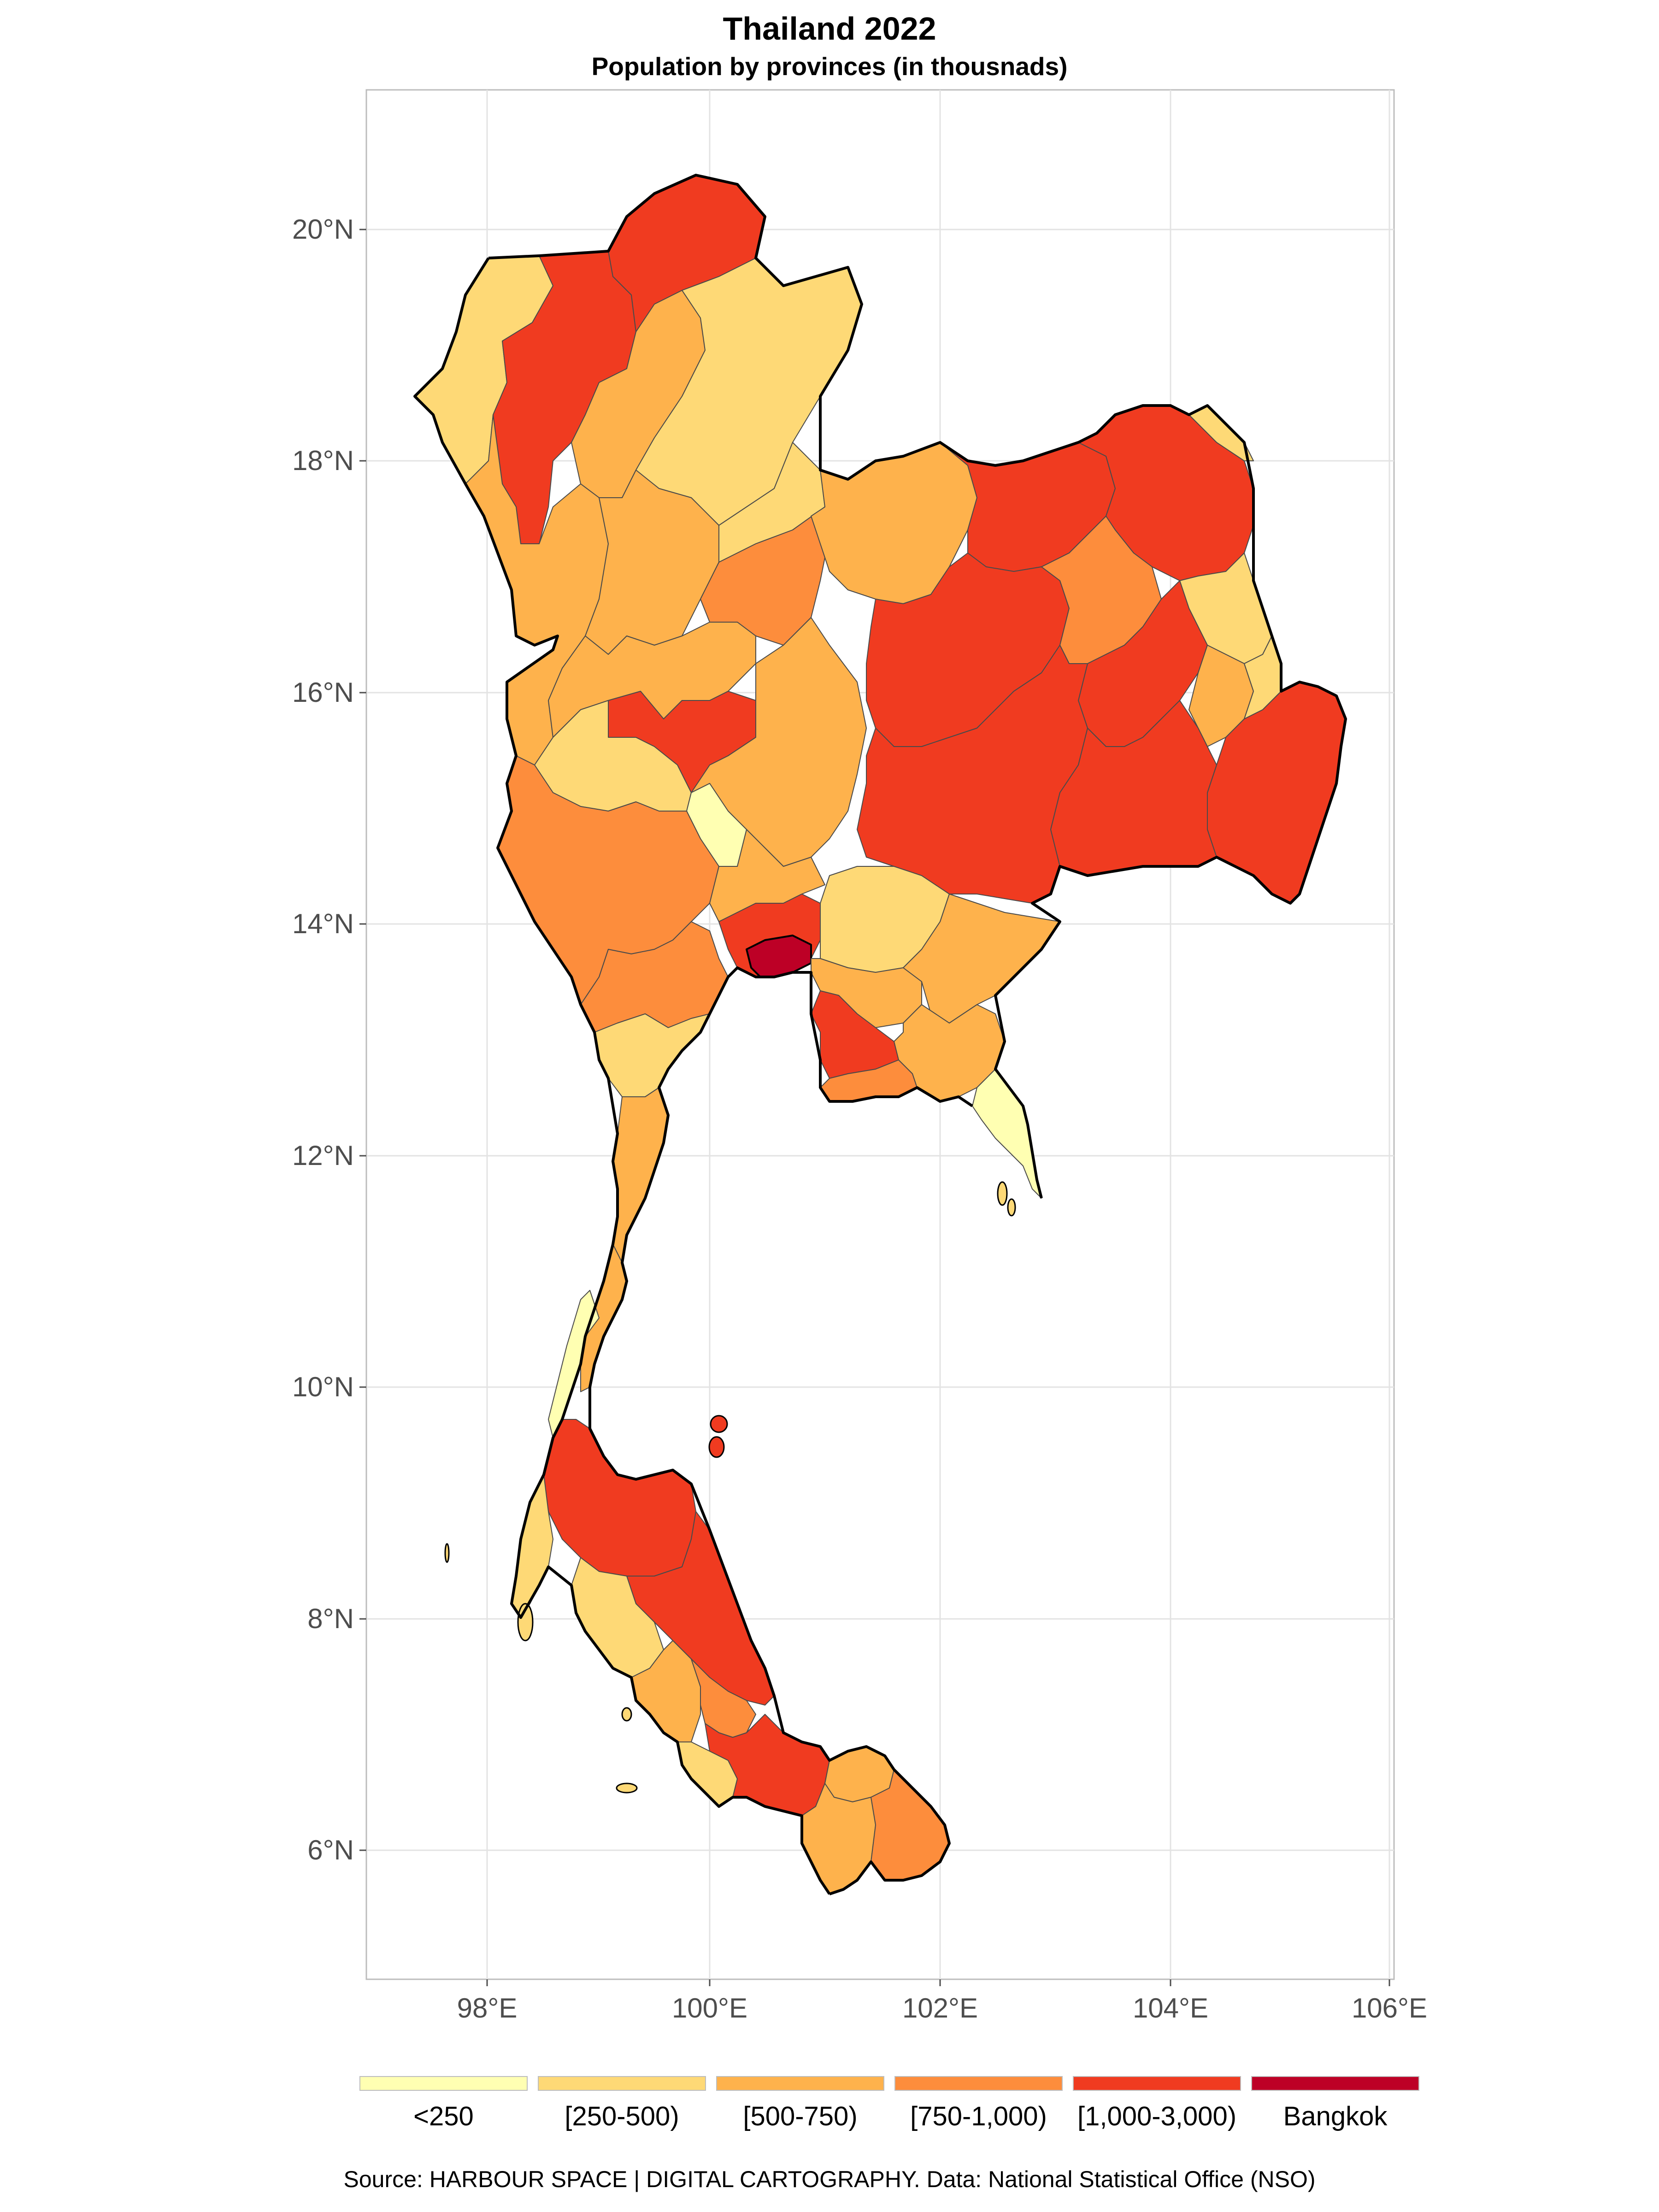  What do you see at coordinates (525, 1622) in the screenshot?
I see `island-phuket` at bounding box center [525, 1622].